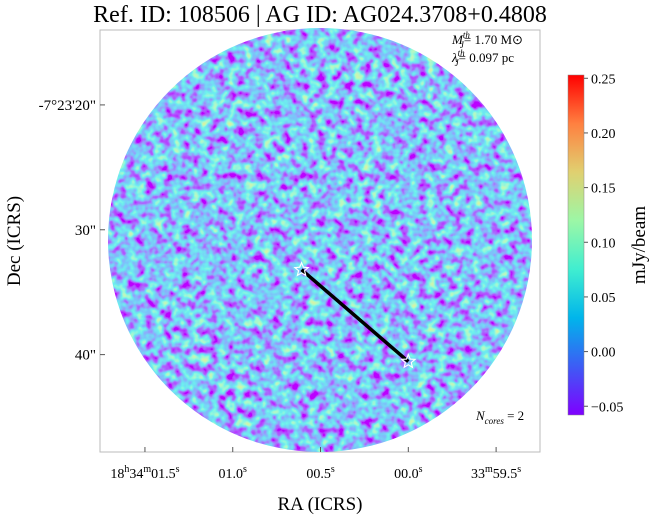  Describe the element at coordinates (355, 315) in the screenshot. I see `core-link` at that location.